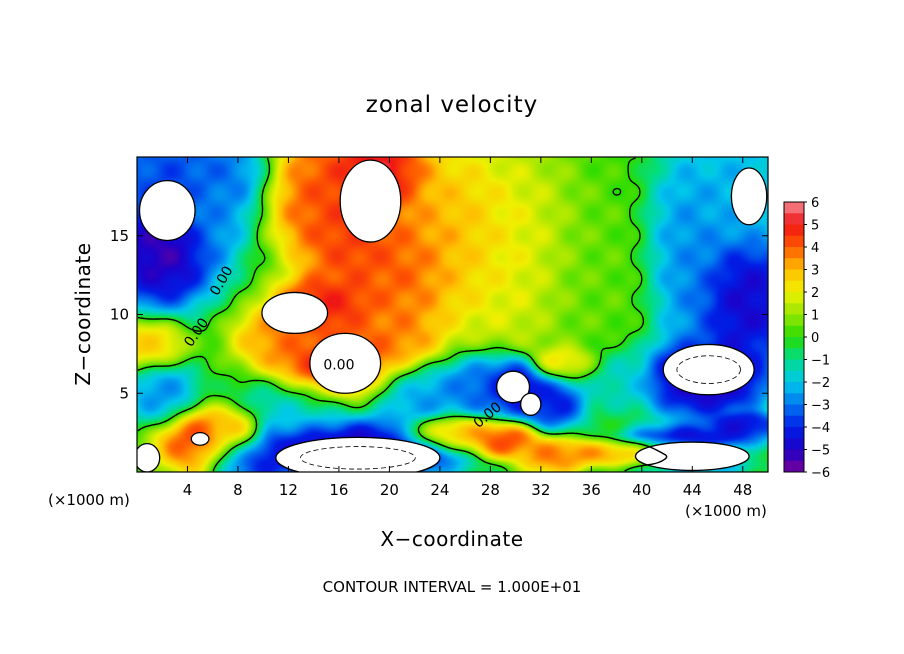 Image resolution: width=904 pixels, height=654 pixels. What do you see at coordinates (338, 490) in the screenshot?
I see `x-tick-label: 16` at bounding box center [338, 490].